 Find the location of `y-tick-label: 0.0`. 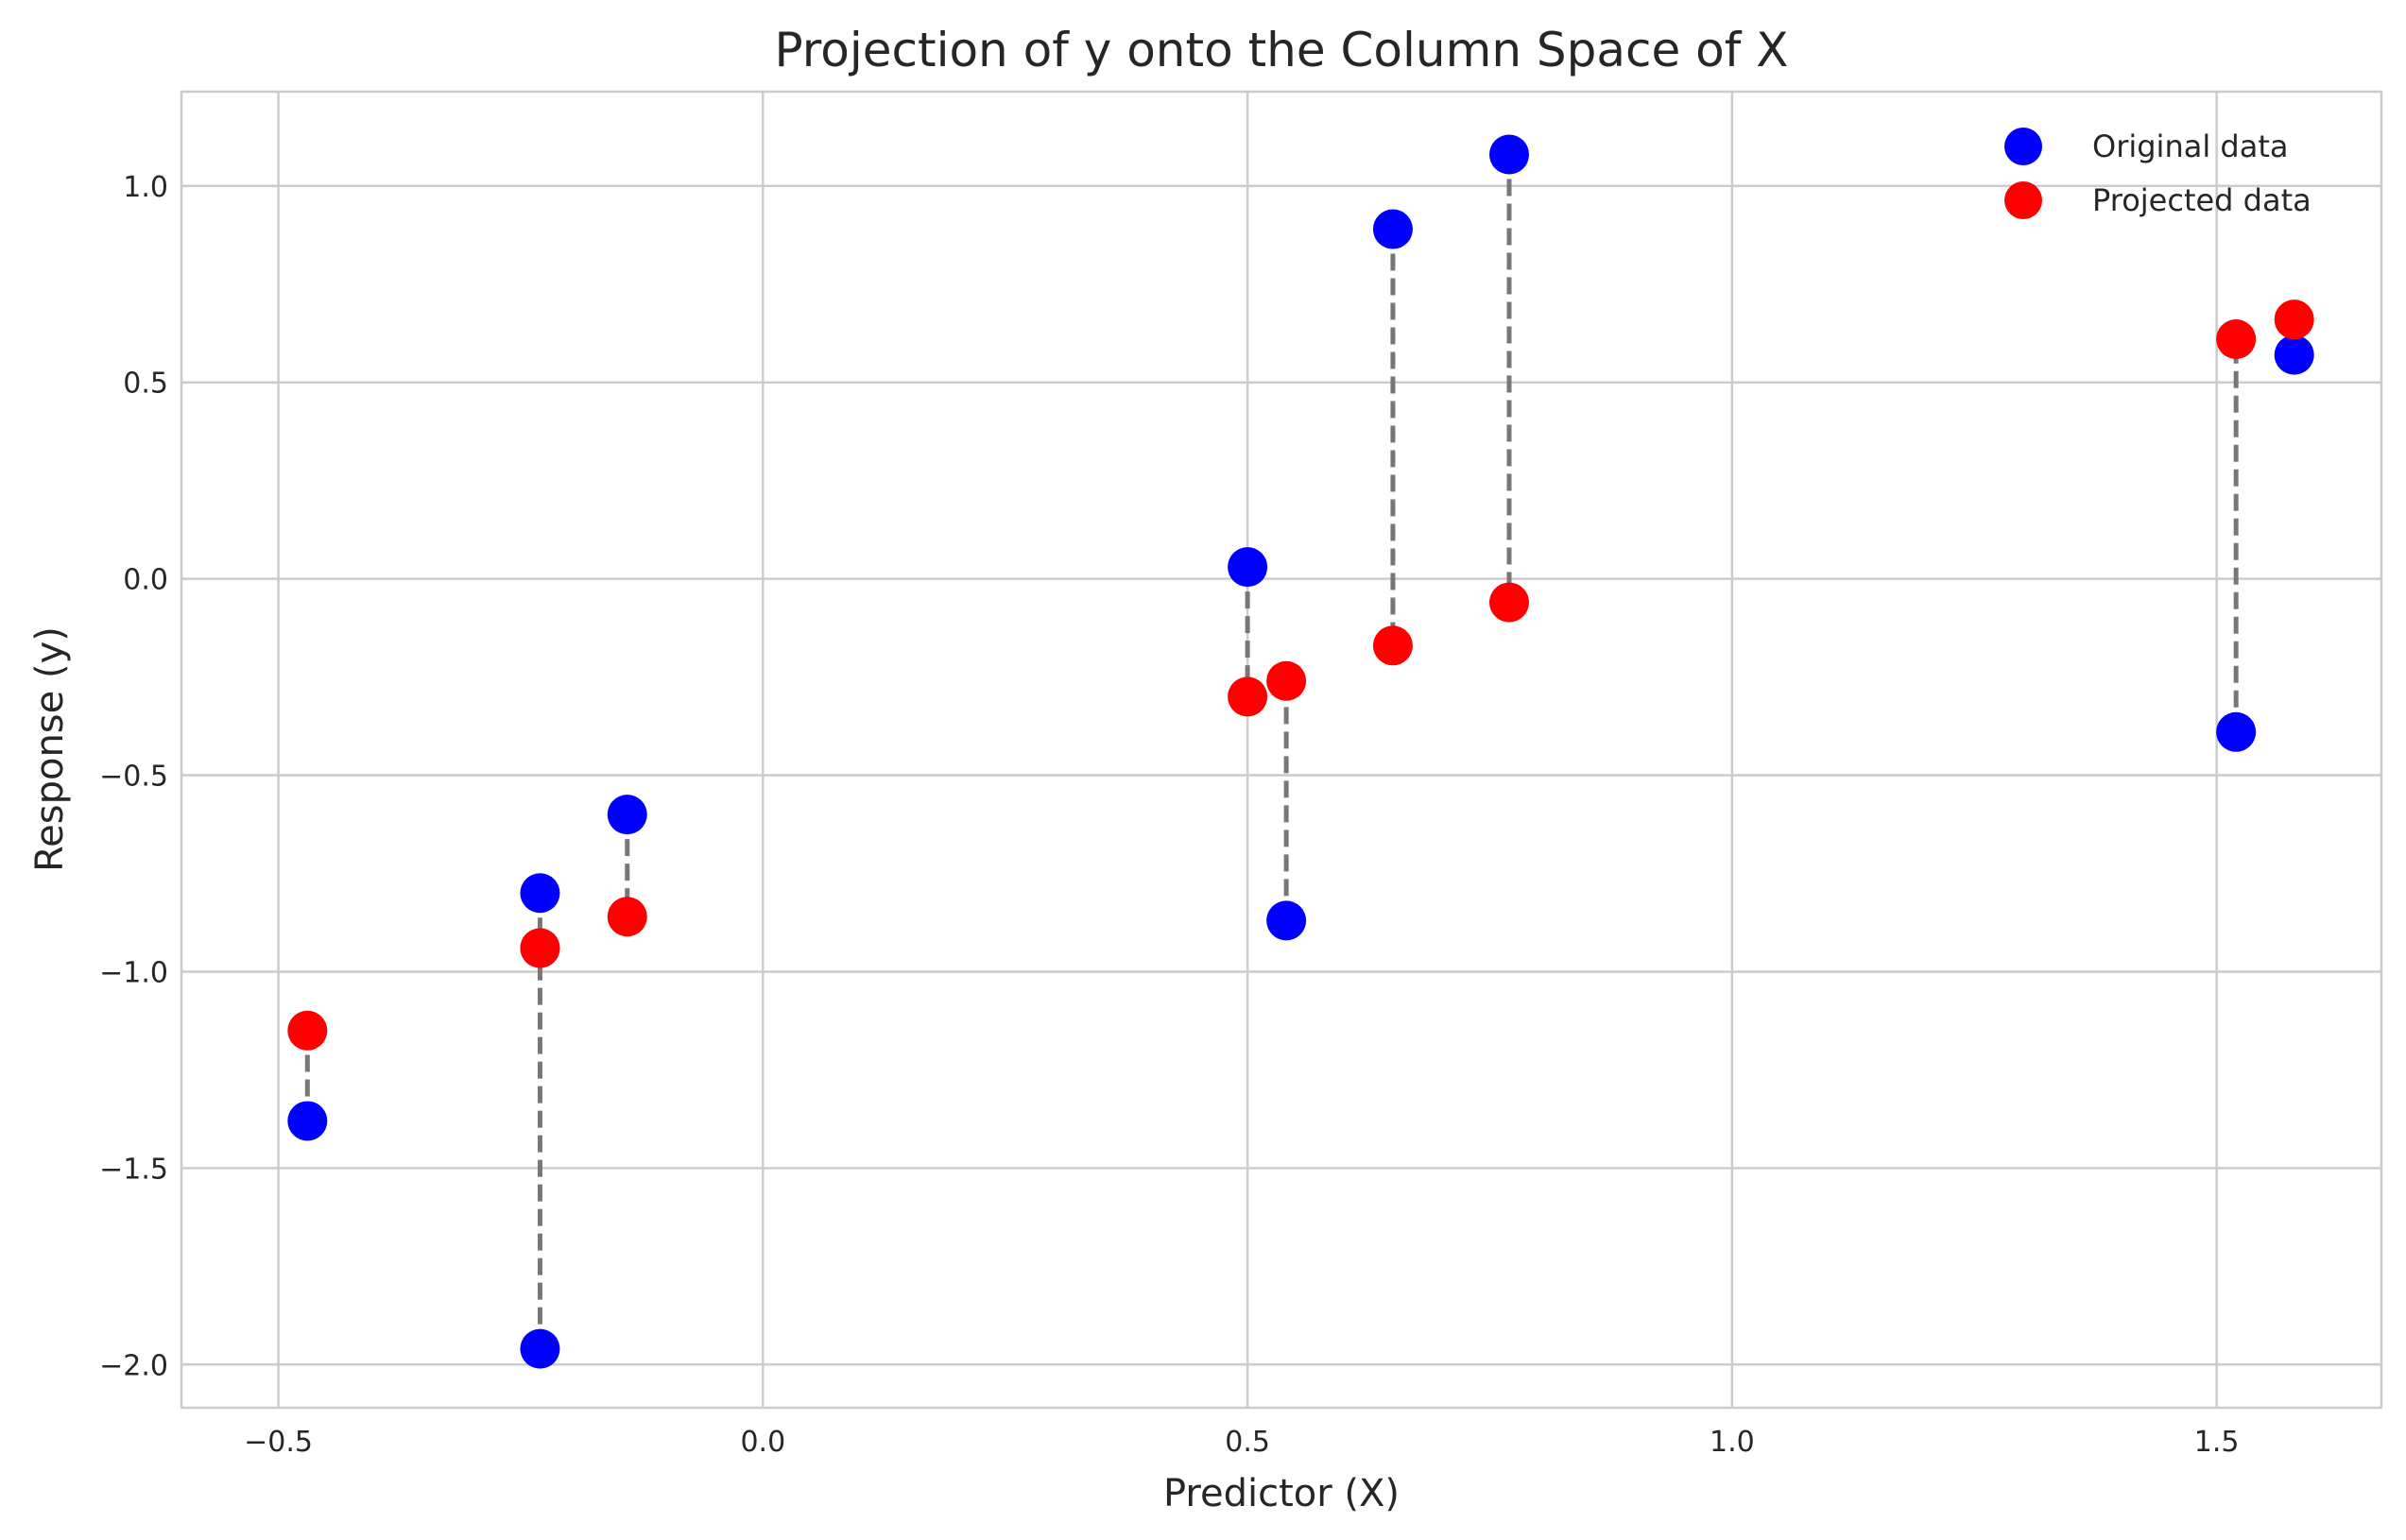

y-tick-label: 0.0 is located at coordinates (145, 581).